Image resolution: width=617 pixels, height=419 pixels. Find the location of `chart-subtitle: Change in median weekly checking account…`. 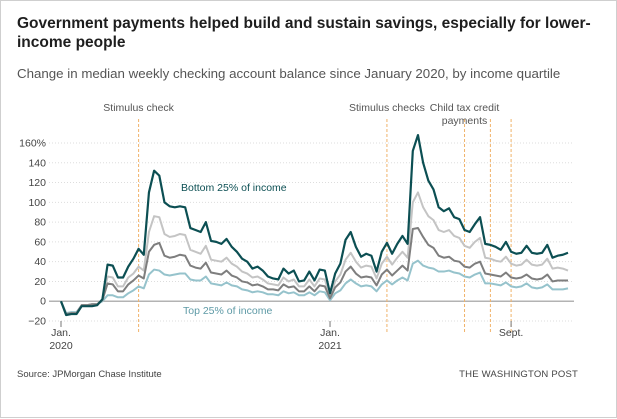

chart-subtitle: Change in median weekly checking account… is located at coordinates (289, 73).